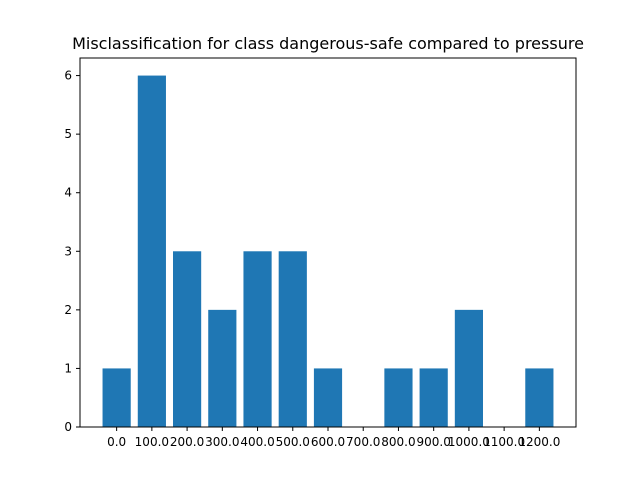 The image size is (640, 480). What do you see at coordinates (363, 442) in the screenshot?
I see `x-tick-label: 700.0` at bounding box center [363, 442].